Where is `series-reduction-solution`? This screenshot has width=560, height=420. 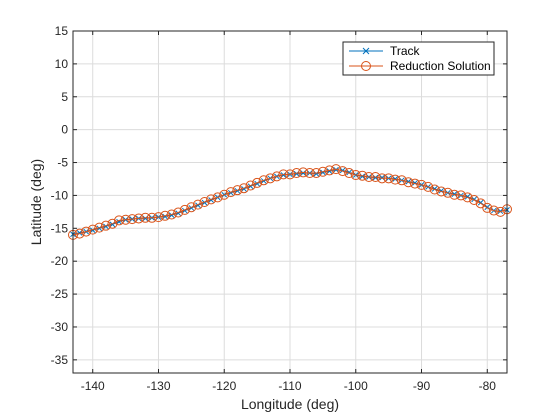 series-reduction-solution is located at coordinates (290, 202).